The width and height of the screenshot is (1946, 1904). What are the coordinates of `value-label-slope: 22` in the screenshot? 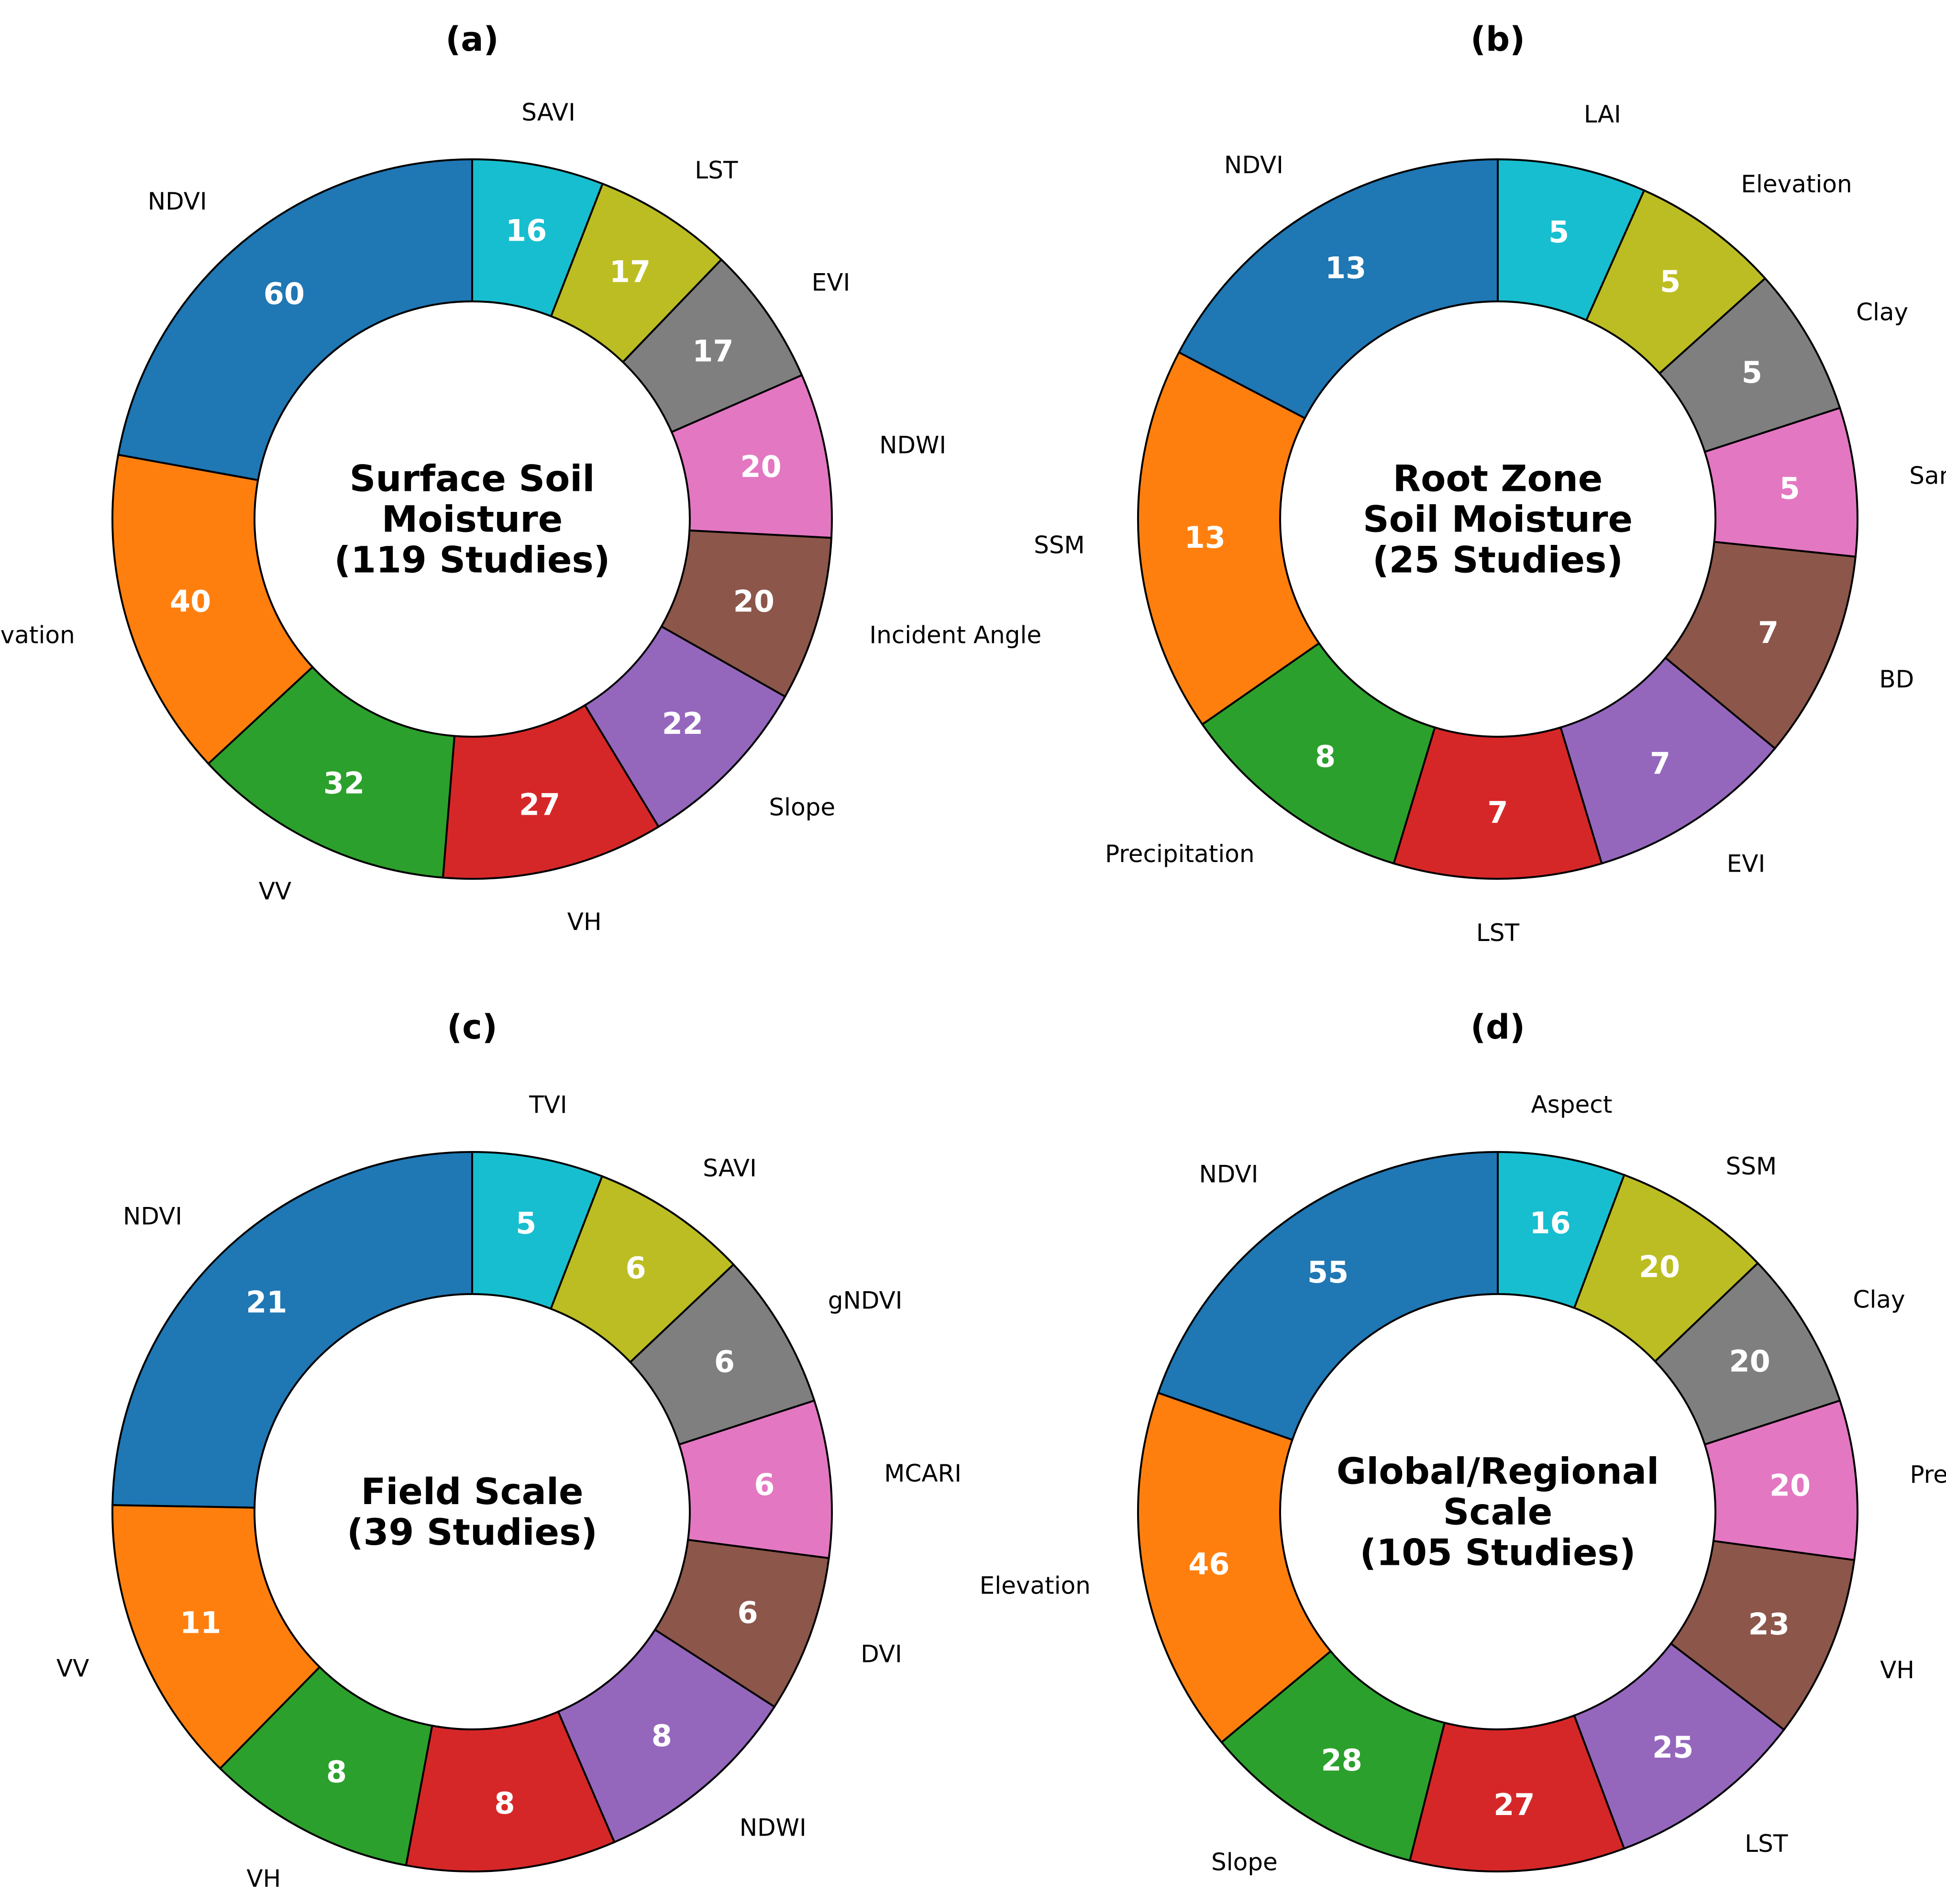 It's located at (683, 724).